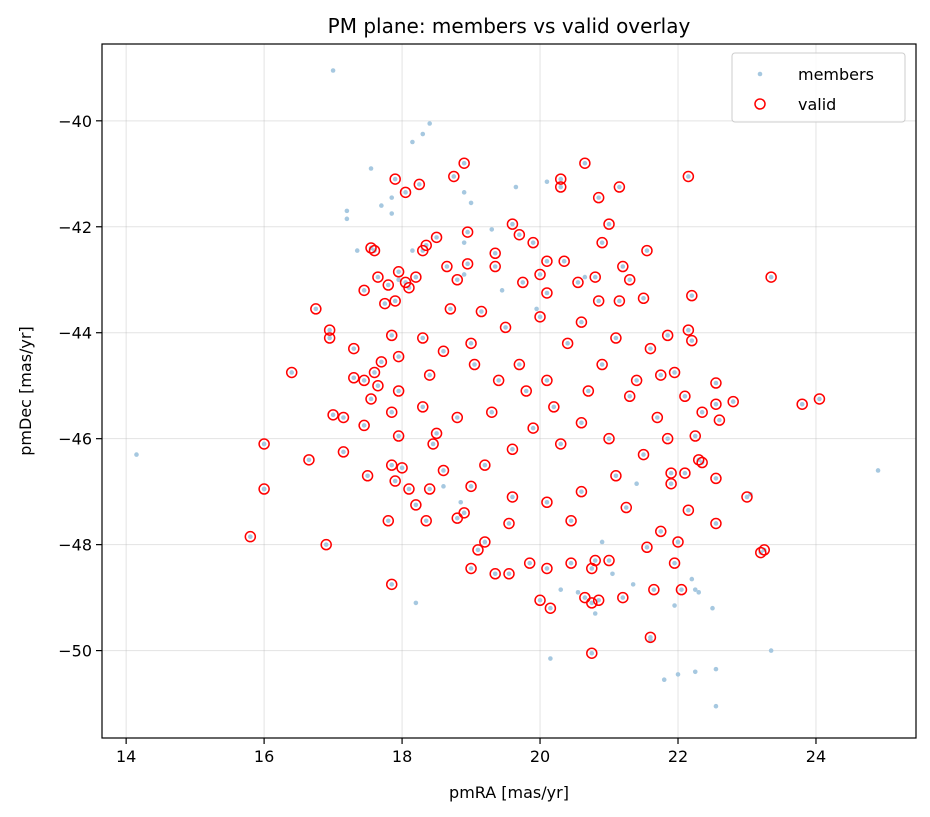 This screenshot has width=930, height=817. Describe the element at coordinates (75, 121) in the screenshot. I see `y-tick-label: −40` at that location.